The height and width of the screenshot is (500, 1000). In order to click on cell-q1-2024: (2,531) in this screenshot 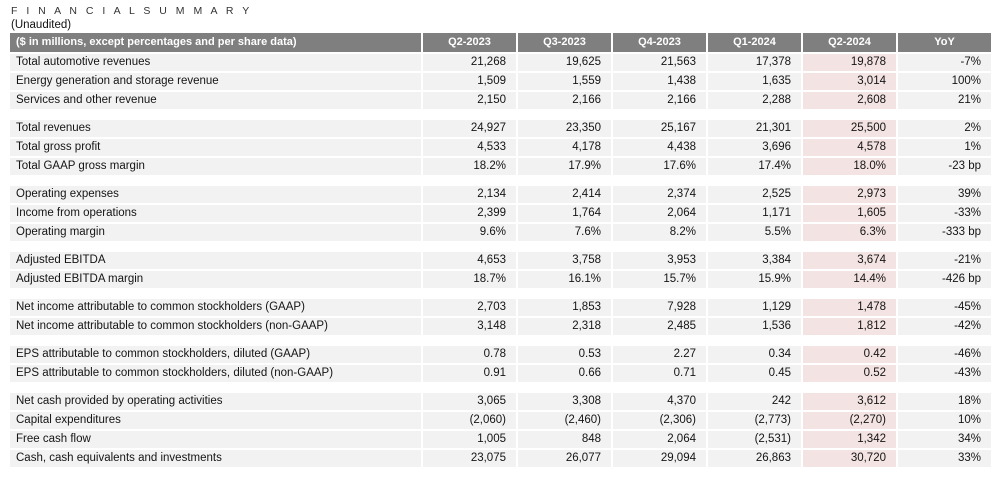, I will do `click(754, 439)`.